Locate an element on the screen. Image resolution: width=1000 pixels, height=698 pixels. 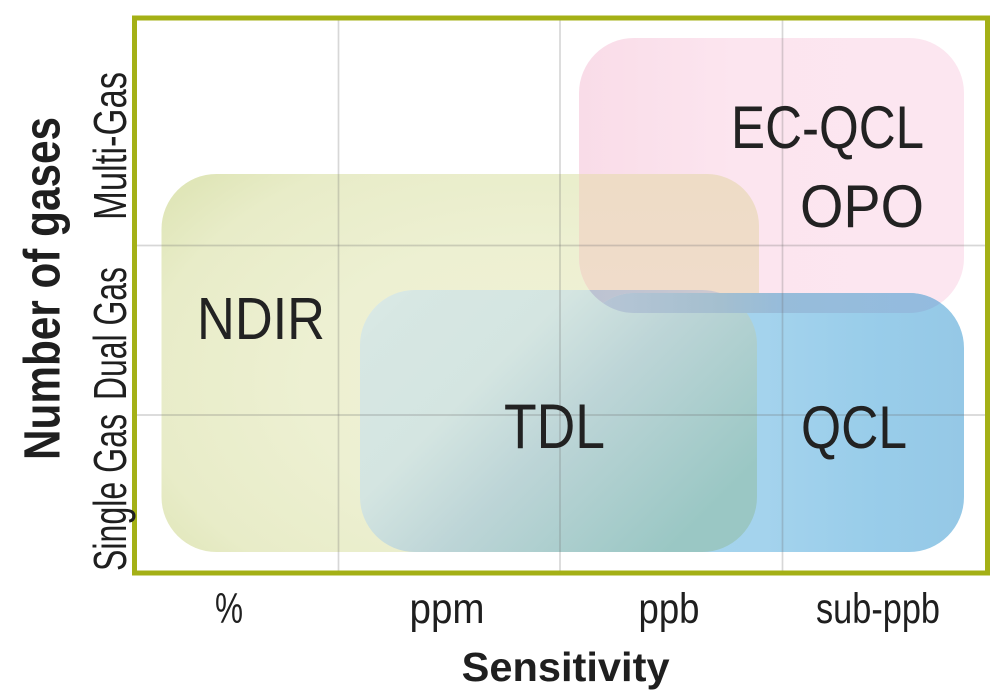
svg-text: QCL is located at coordinates (854, 427).